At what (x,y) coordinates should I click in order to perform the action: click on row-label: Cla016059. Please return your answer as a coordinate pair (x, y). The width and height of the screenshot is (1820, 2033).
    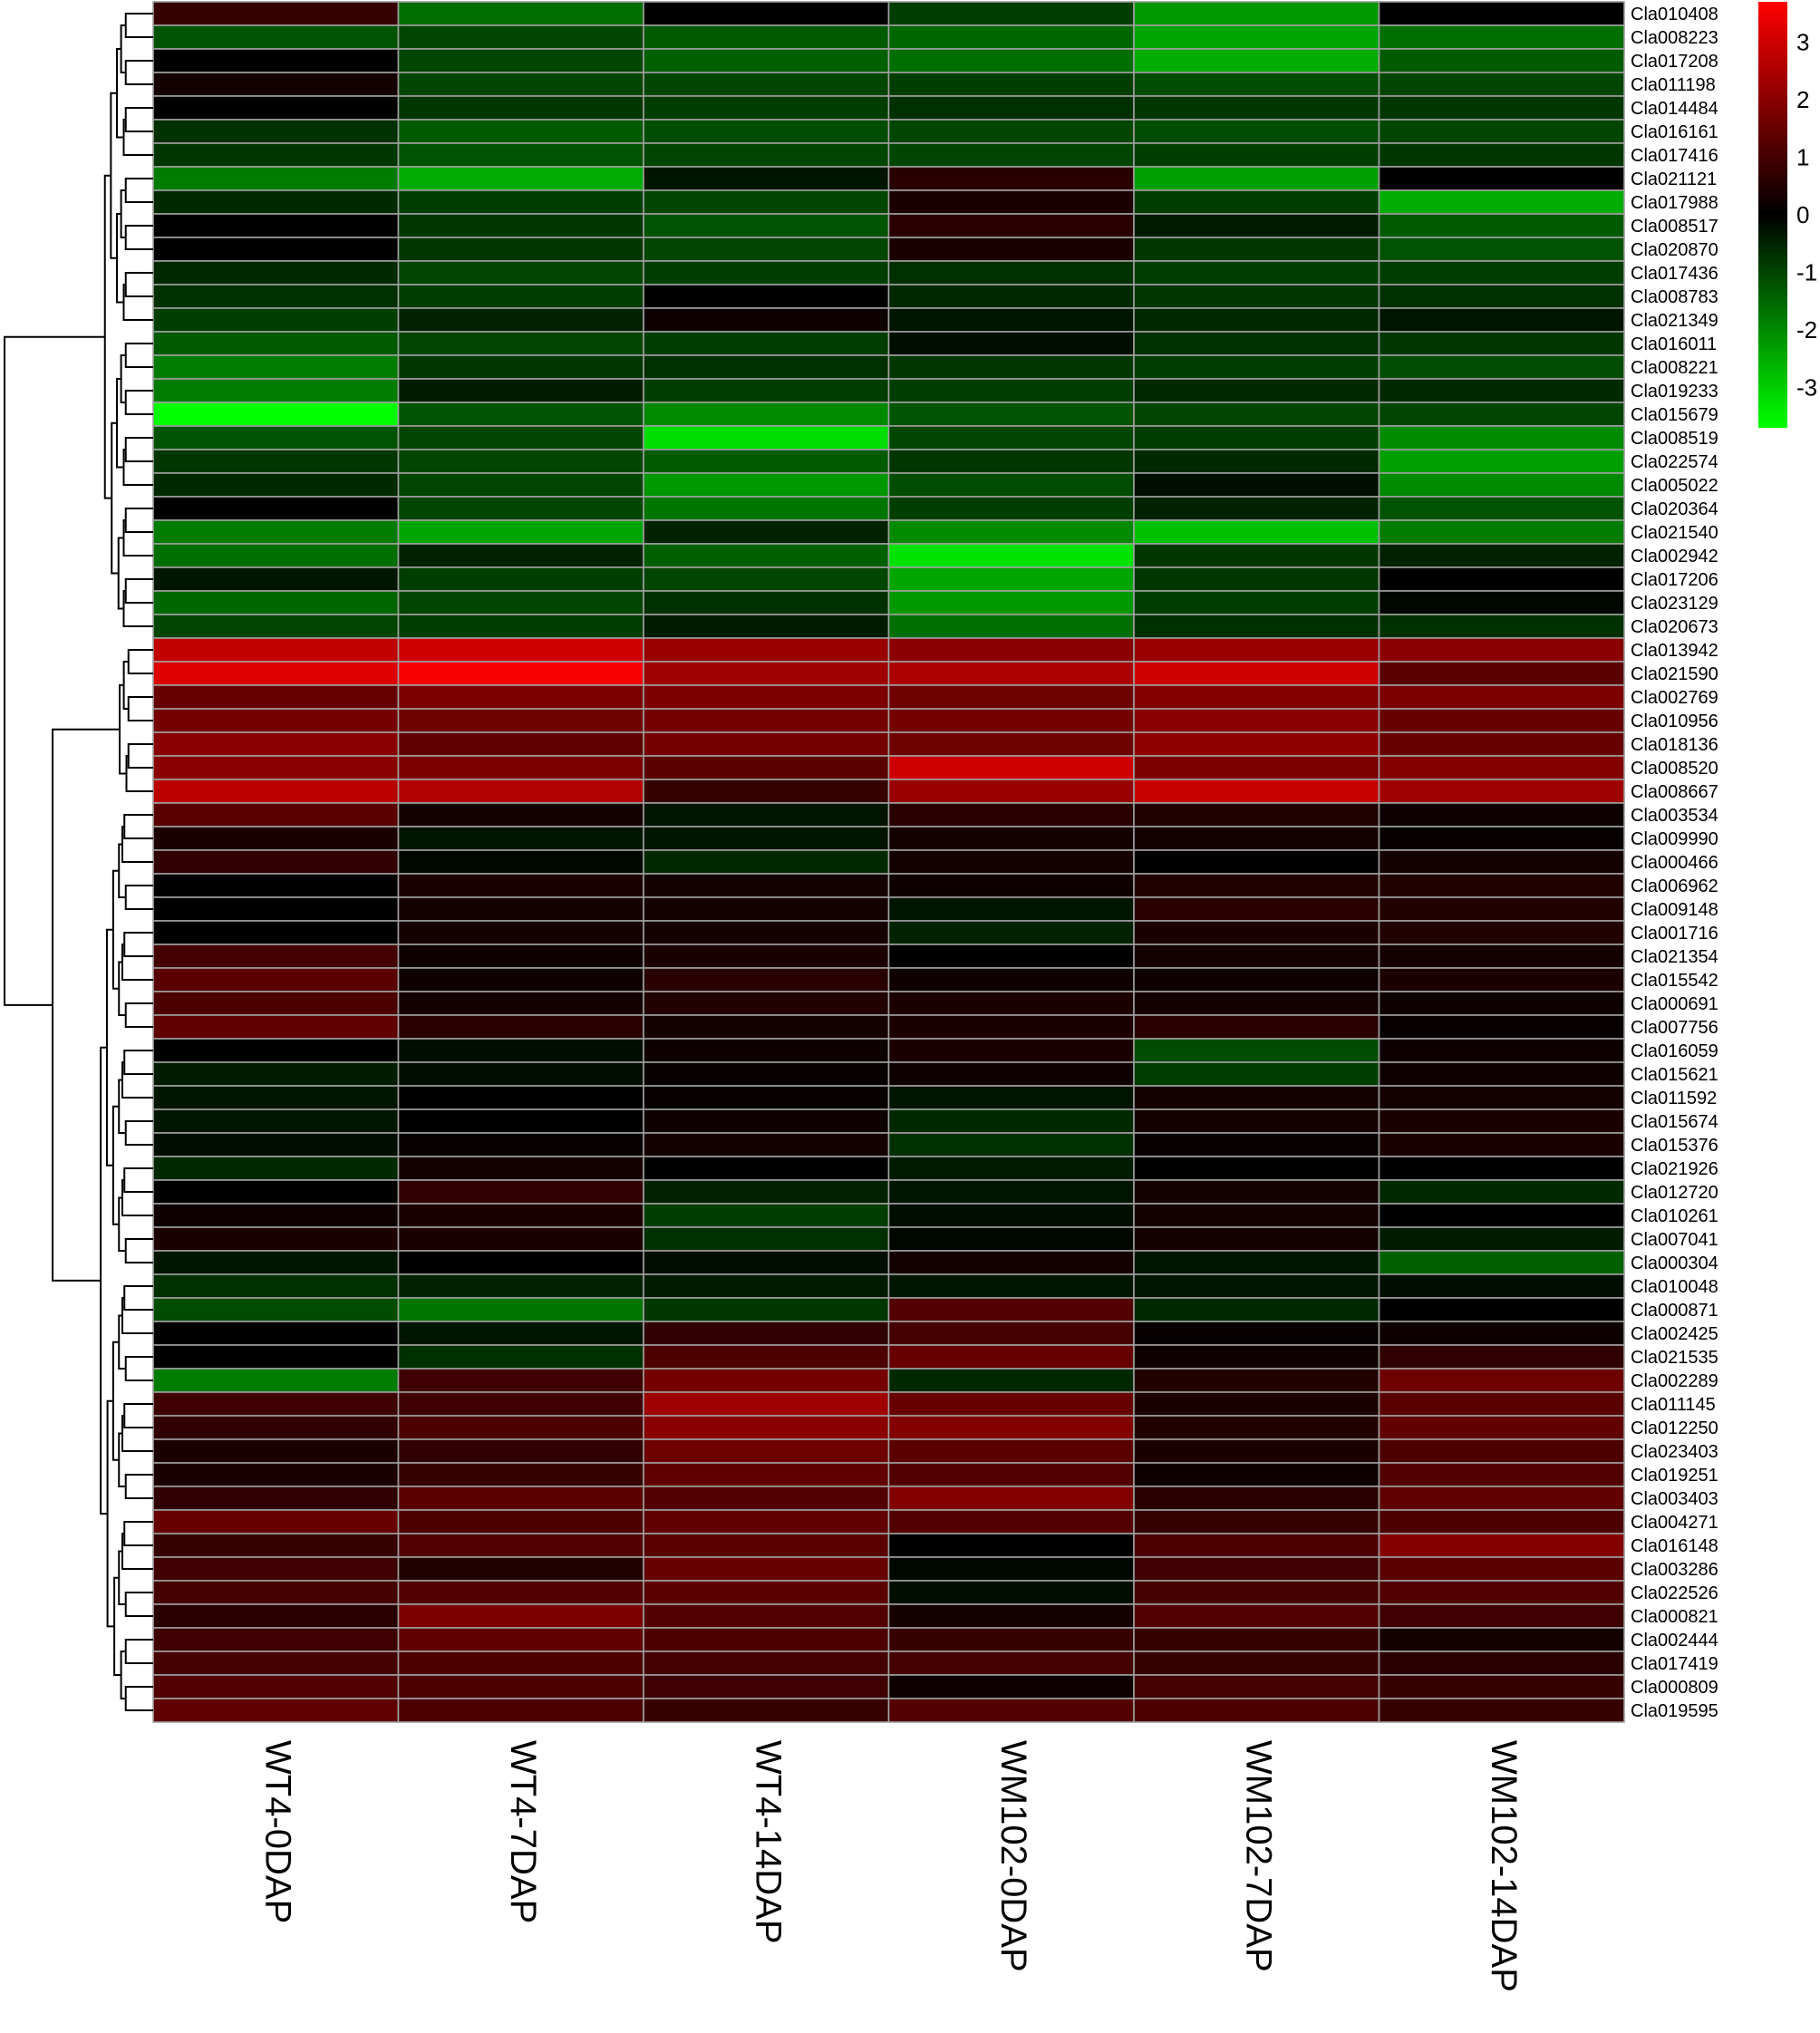
    Looking at the image, I should click on (1675, 1051).